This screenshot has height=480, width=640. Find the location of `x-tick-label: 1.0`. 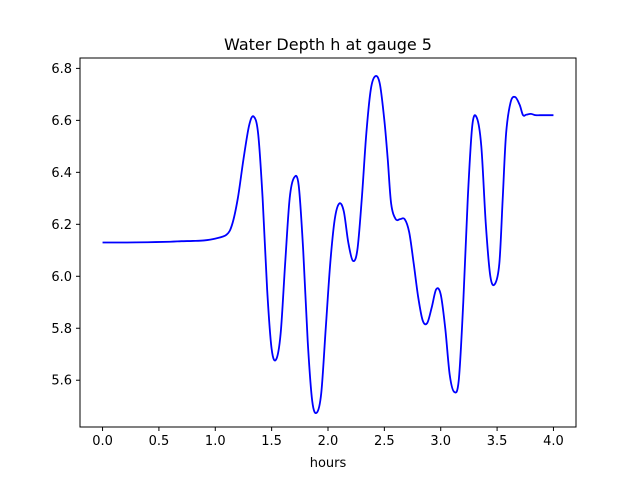

x-tick-label: 1.0 is located at coordinates (215, 441).